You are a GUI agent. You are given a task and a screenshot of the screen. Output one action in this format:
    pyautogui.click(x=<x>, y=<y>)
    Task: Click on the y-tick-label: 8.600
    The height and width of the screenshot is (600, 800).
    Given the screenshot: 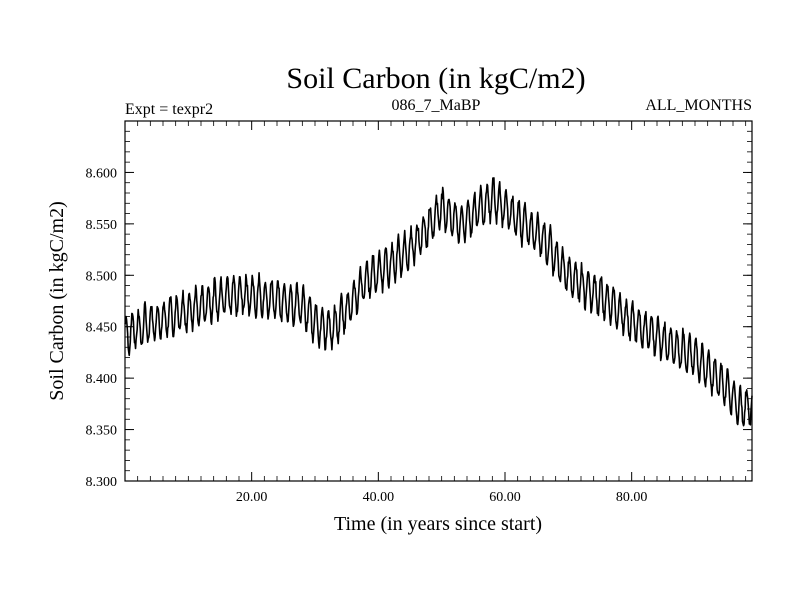 What is the action you would take?
    pyautogui.click(x=102, y=173)
    